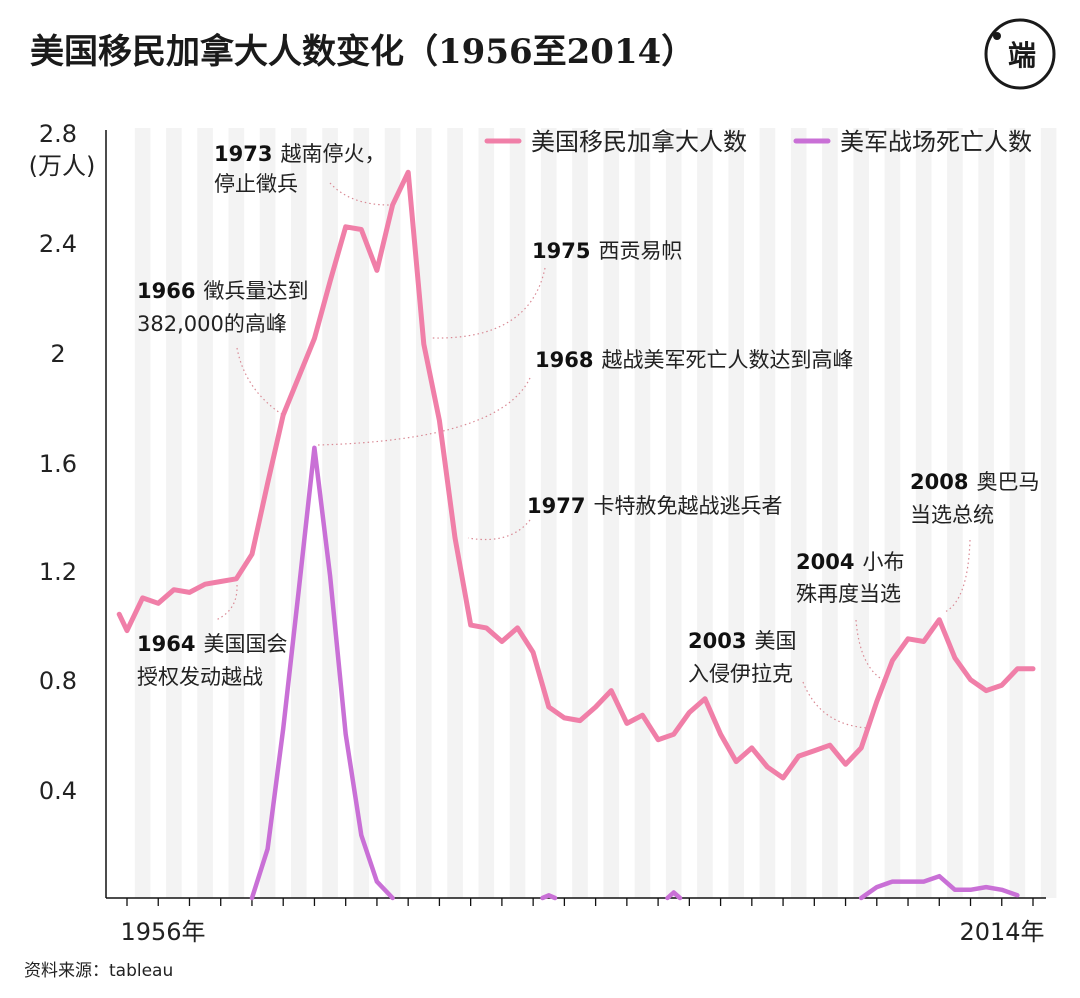 The height and width of the screenshot is (998, 1080). I want to click on annotation-1964: 1964 美国国会, so click(212, 644).